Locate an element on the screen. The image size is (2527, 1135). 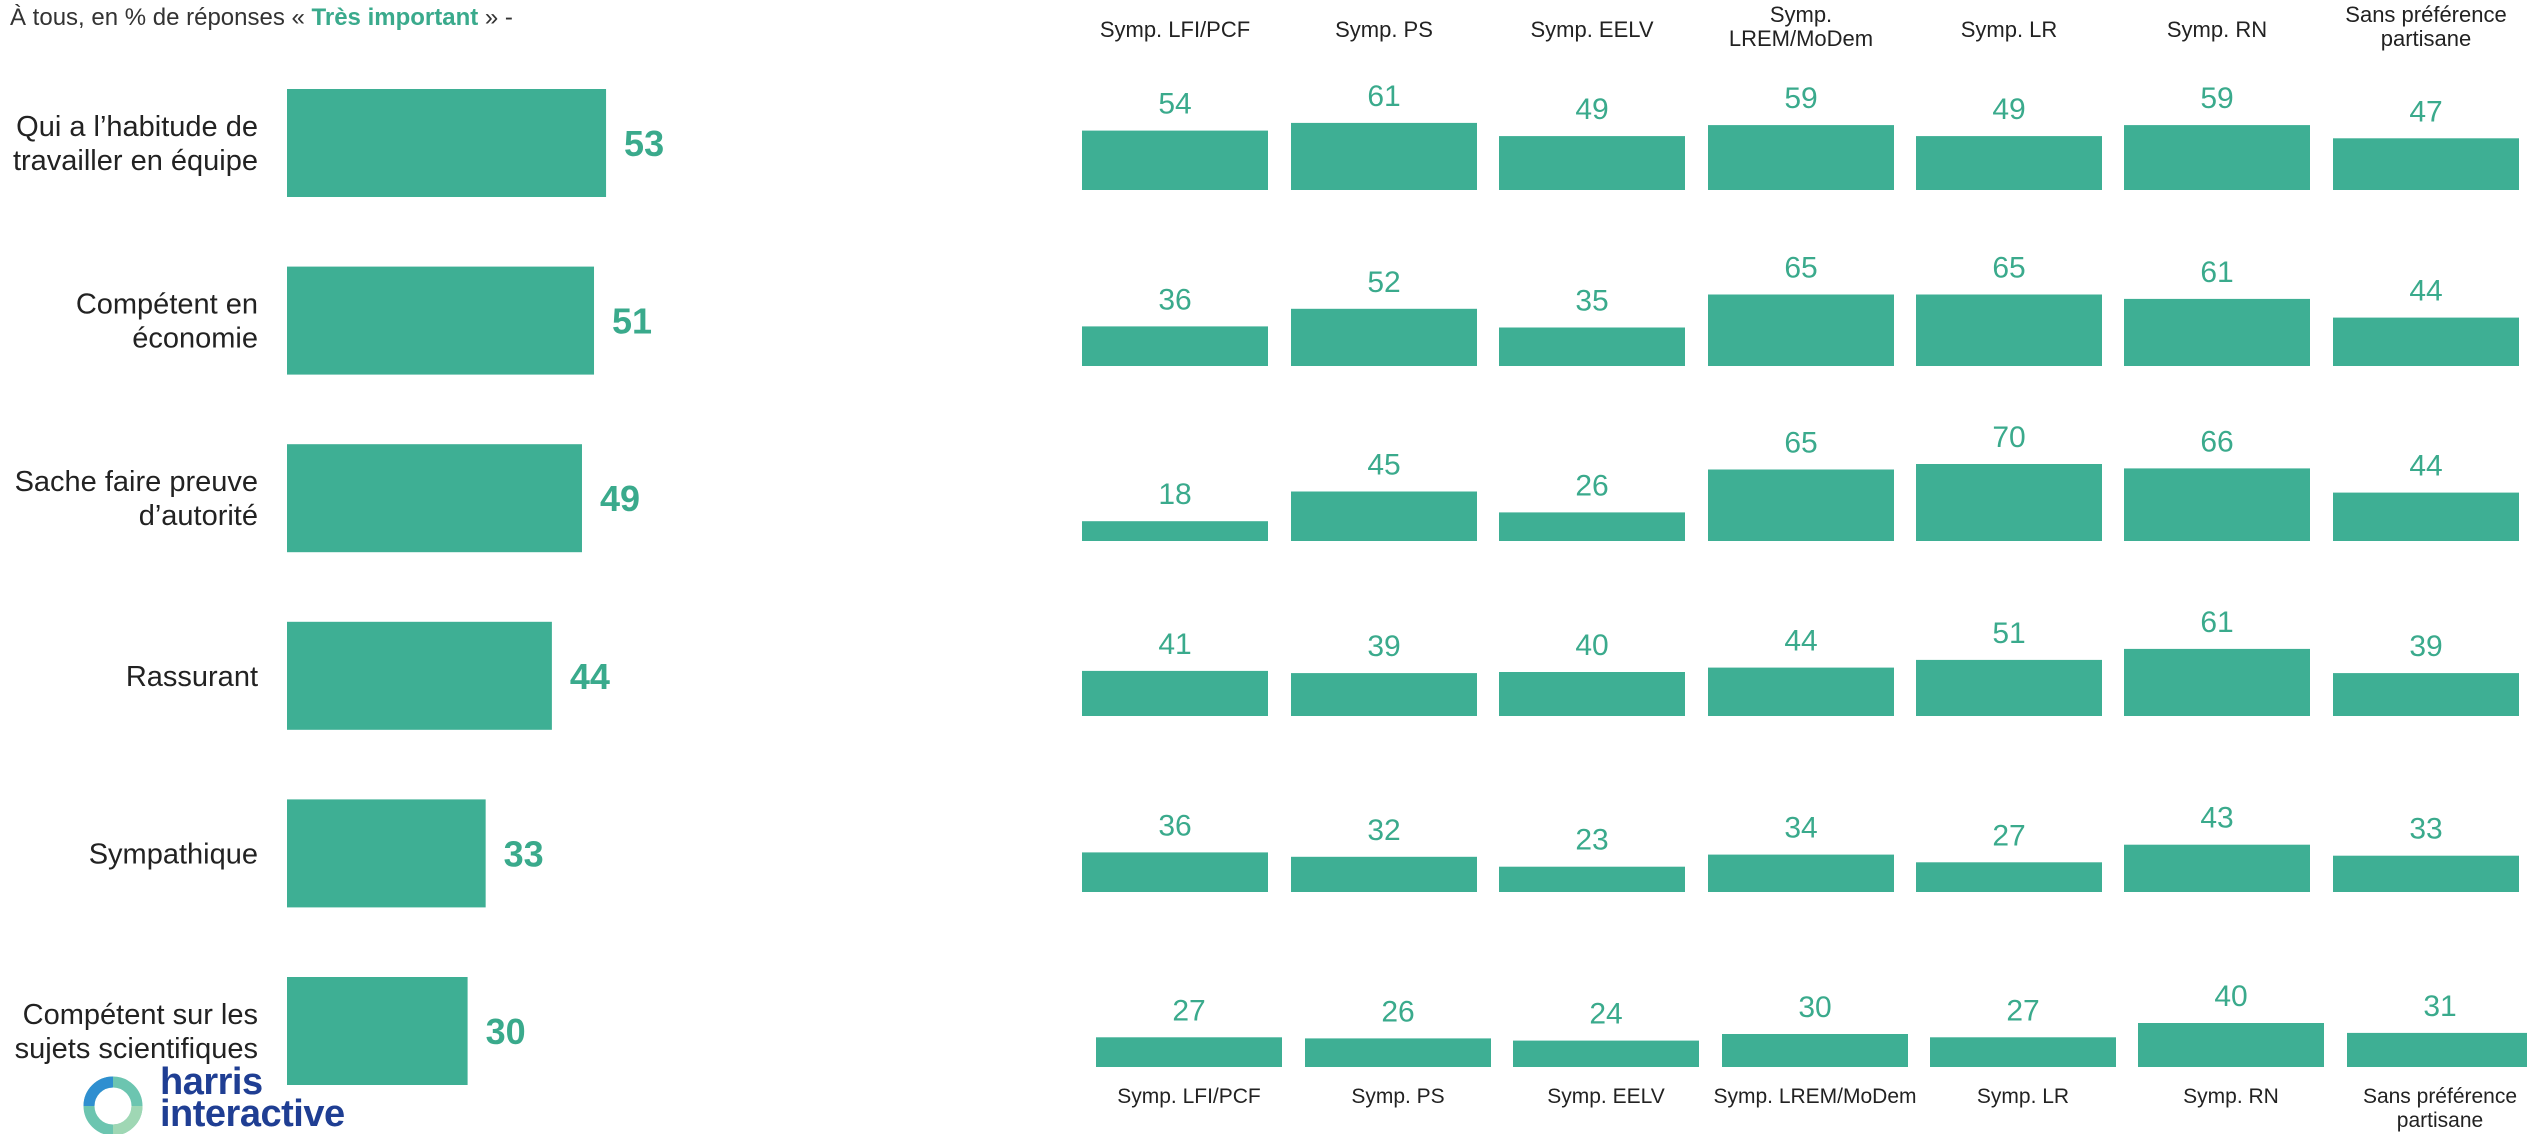
category-label: sujets scientifiques is located at coordinates (136, 1049).